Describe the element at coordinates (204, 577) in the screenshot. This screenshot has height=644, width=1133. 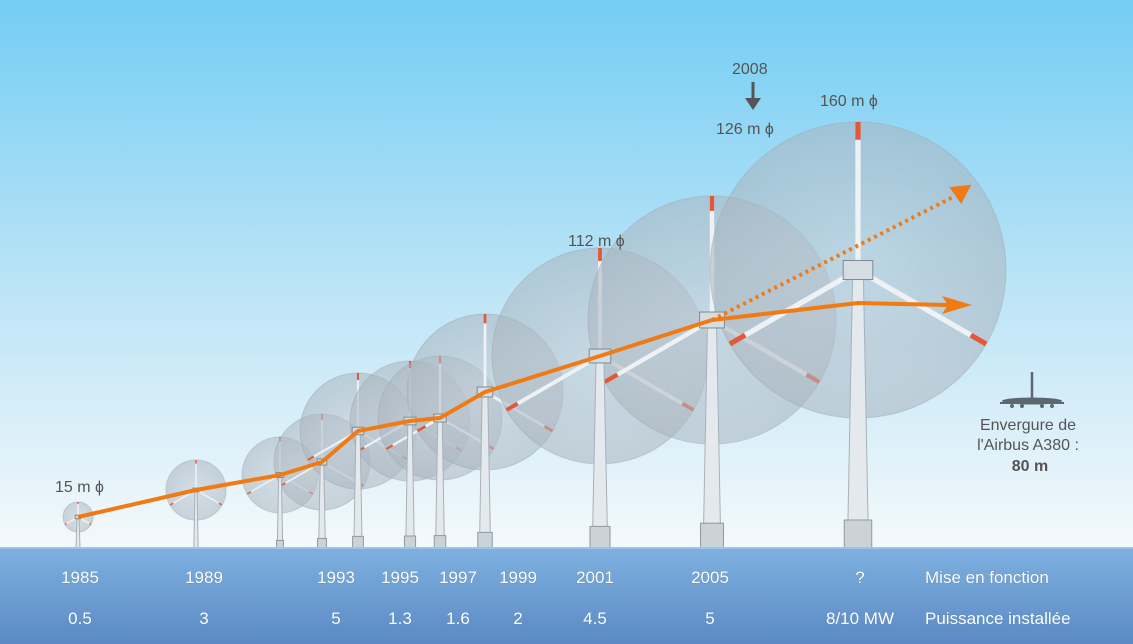
I see `year-value: 1989` at that location.